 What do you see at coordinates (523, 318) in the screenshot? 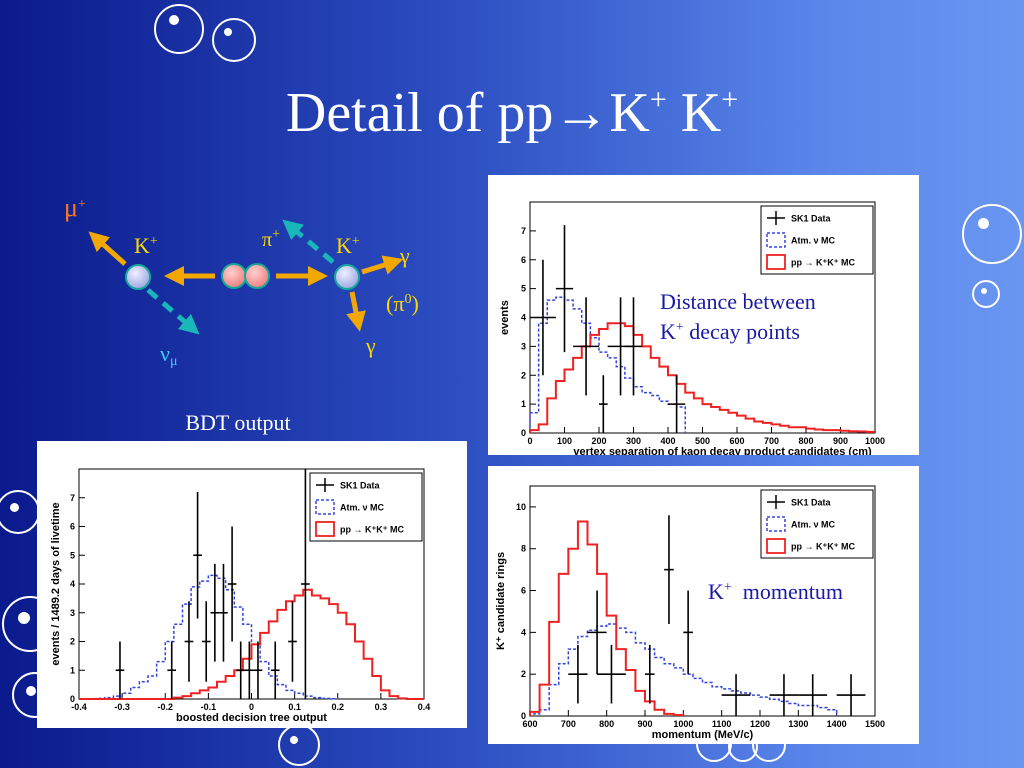
I see `y-tick-label: 4` at bounding box center [523, 318].